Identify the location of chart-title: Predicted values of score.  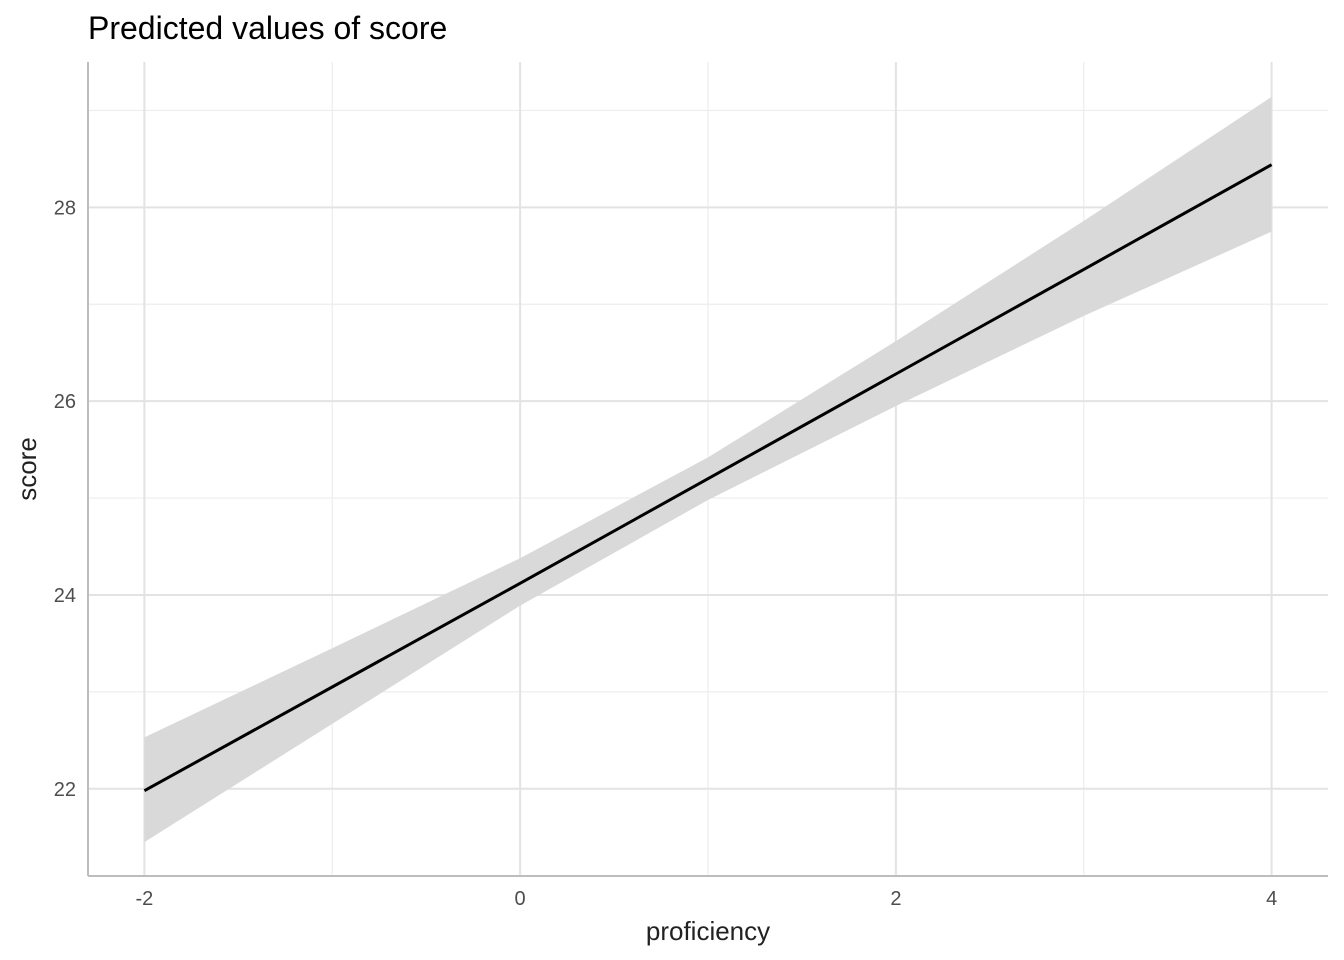
(267, 28).